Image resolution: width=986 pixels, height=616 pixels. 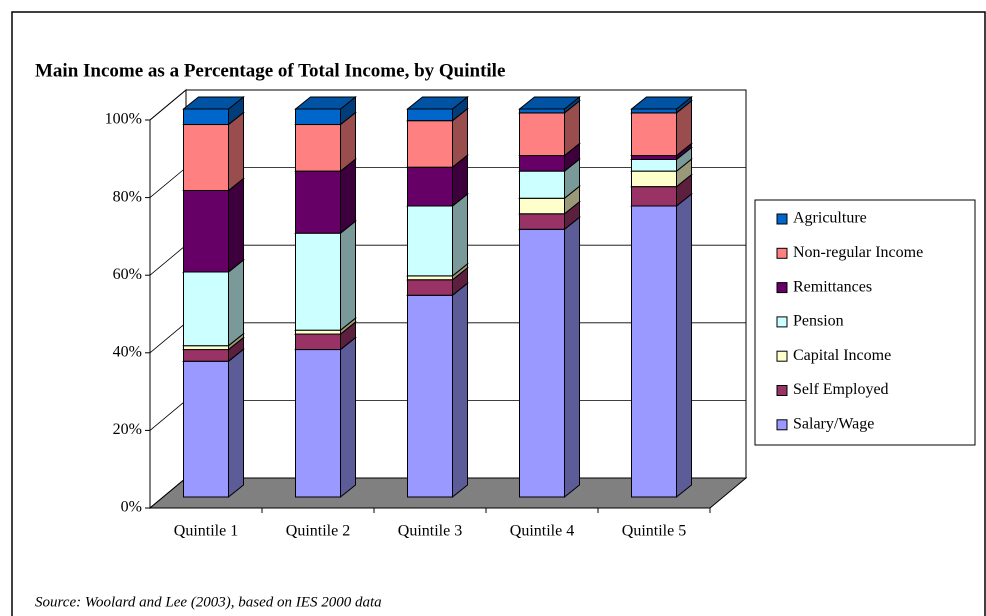 I want to click on y-tick-label: 20%, so click(x=127, y=429).